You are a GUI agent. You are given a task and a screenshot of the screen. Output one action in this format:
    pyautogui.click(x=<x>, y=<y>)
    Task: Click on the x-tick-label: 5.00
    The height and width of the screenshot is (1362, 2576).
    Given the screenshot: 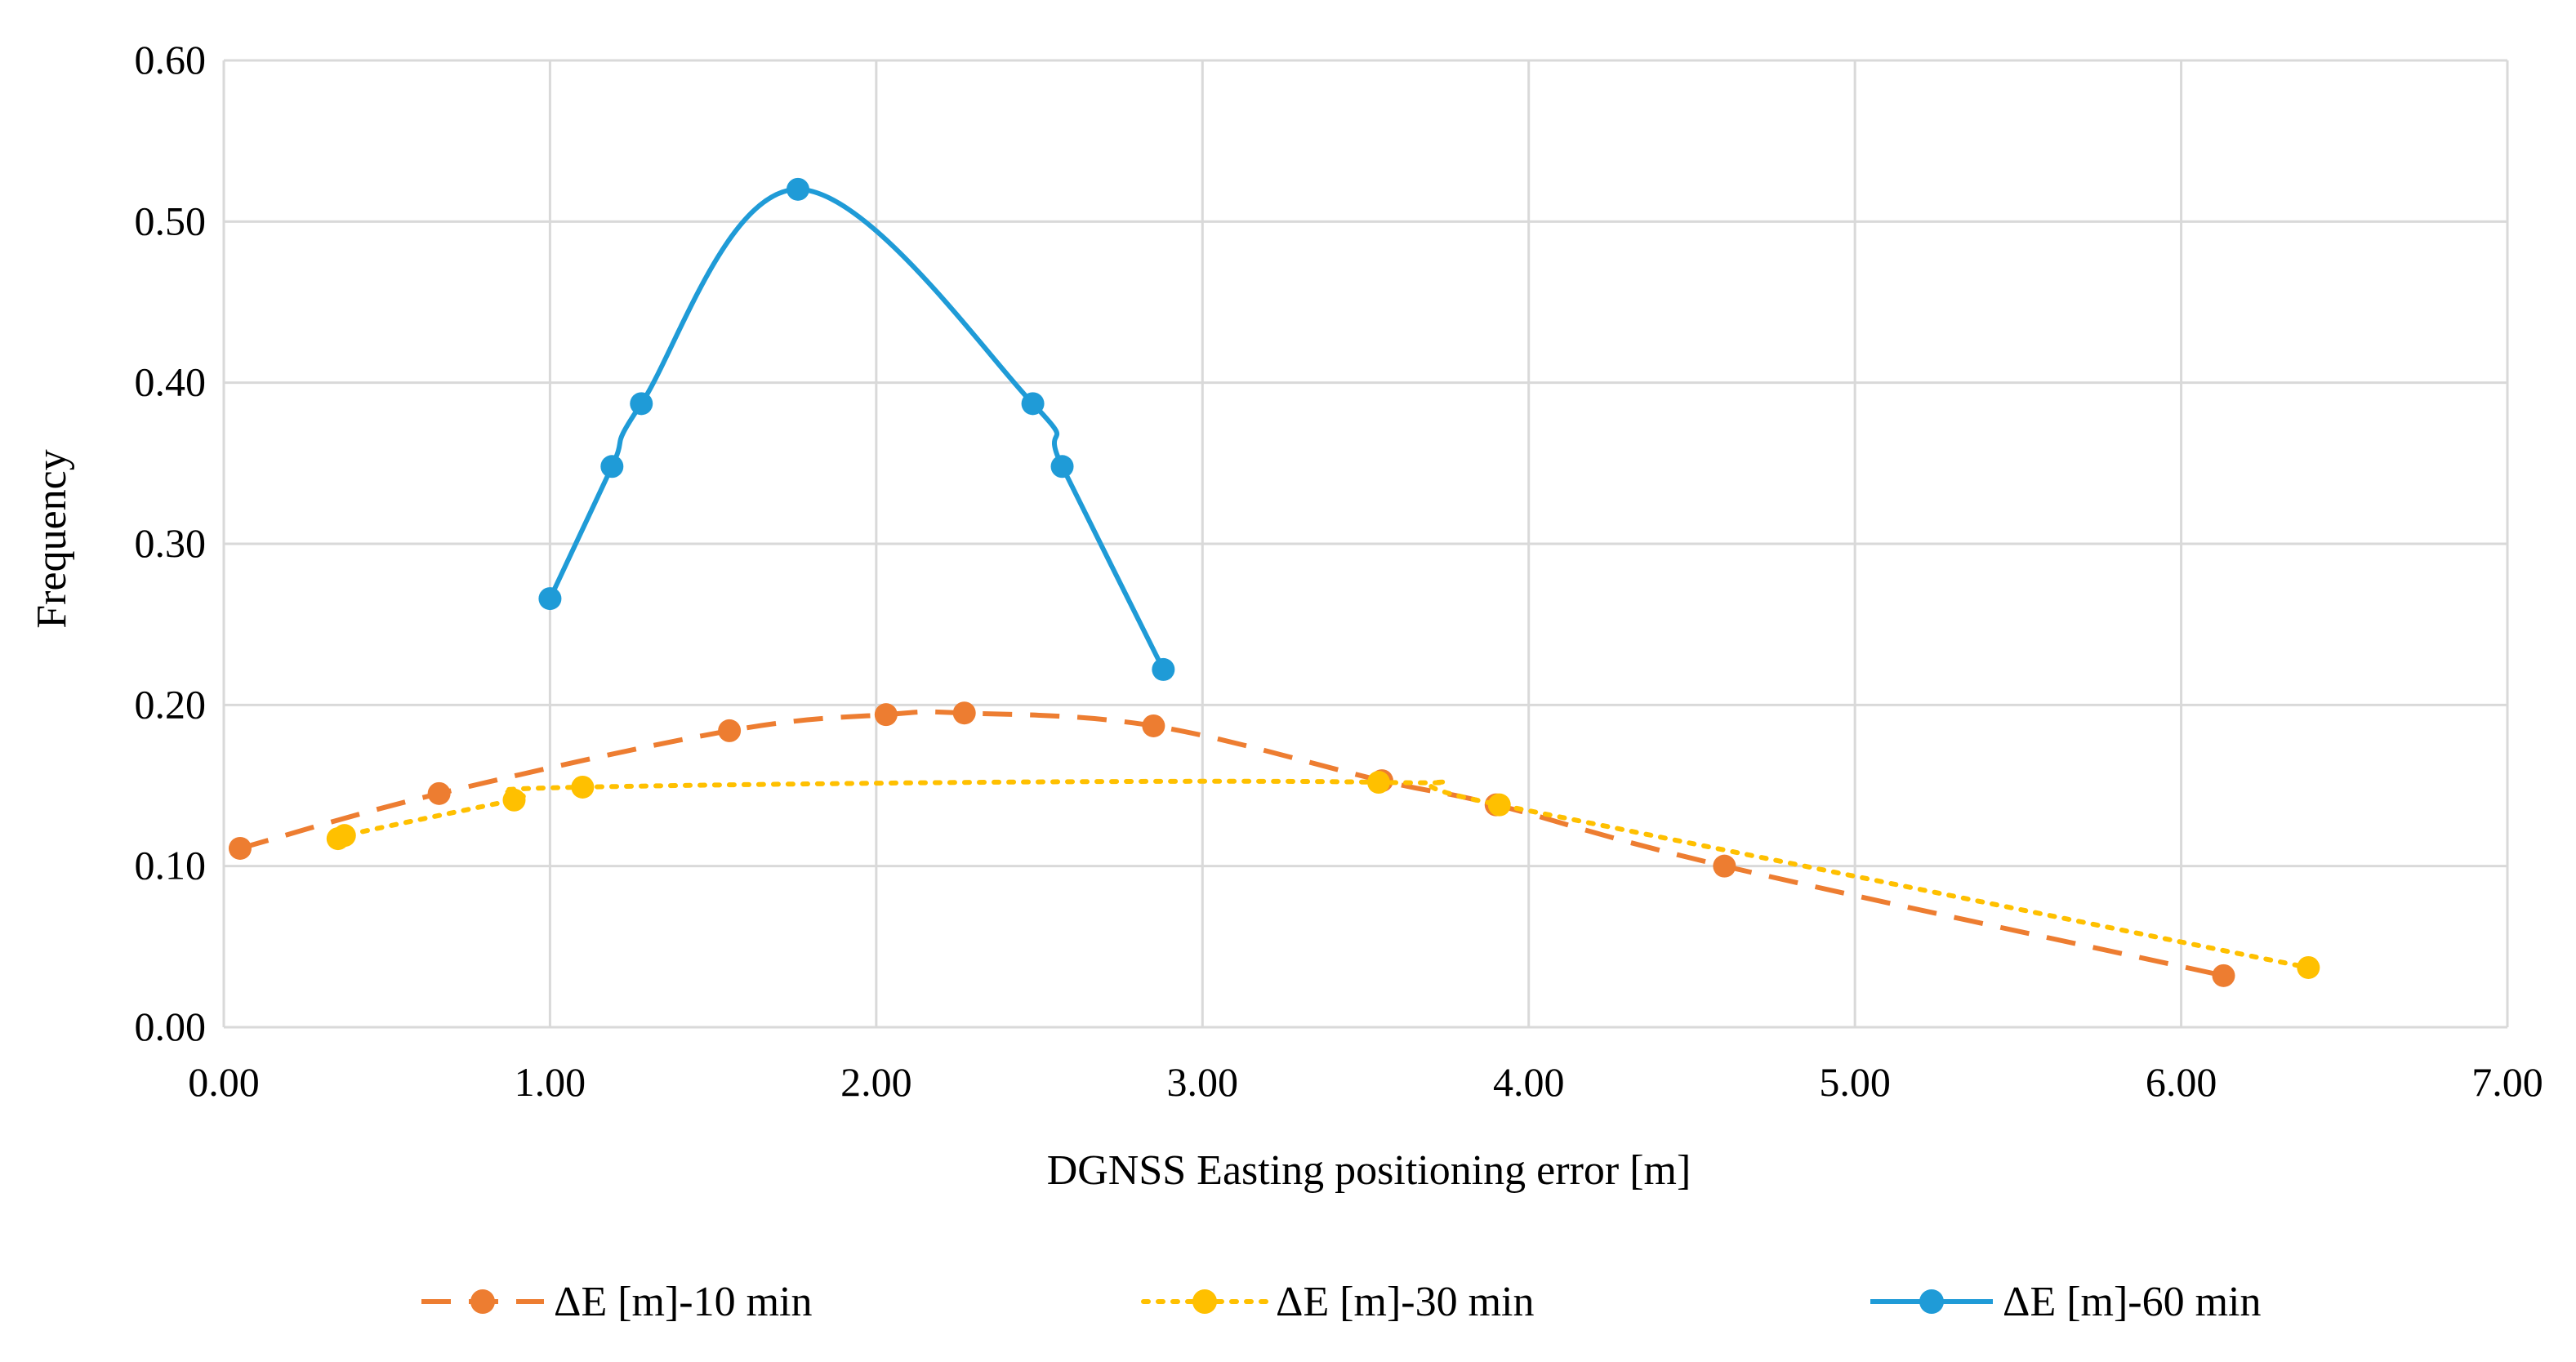 What is the action you would take?
    pyautogui.click(x=1855, y=1082)
    